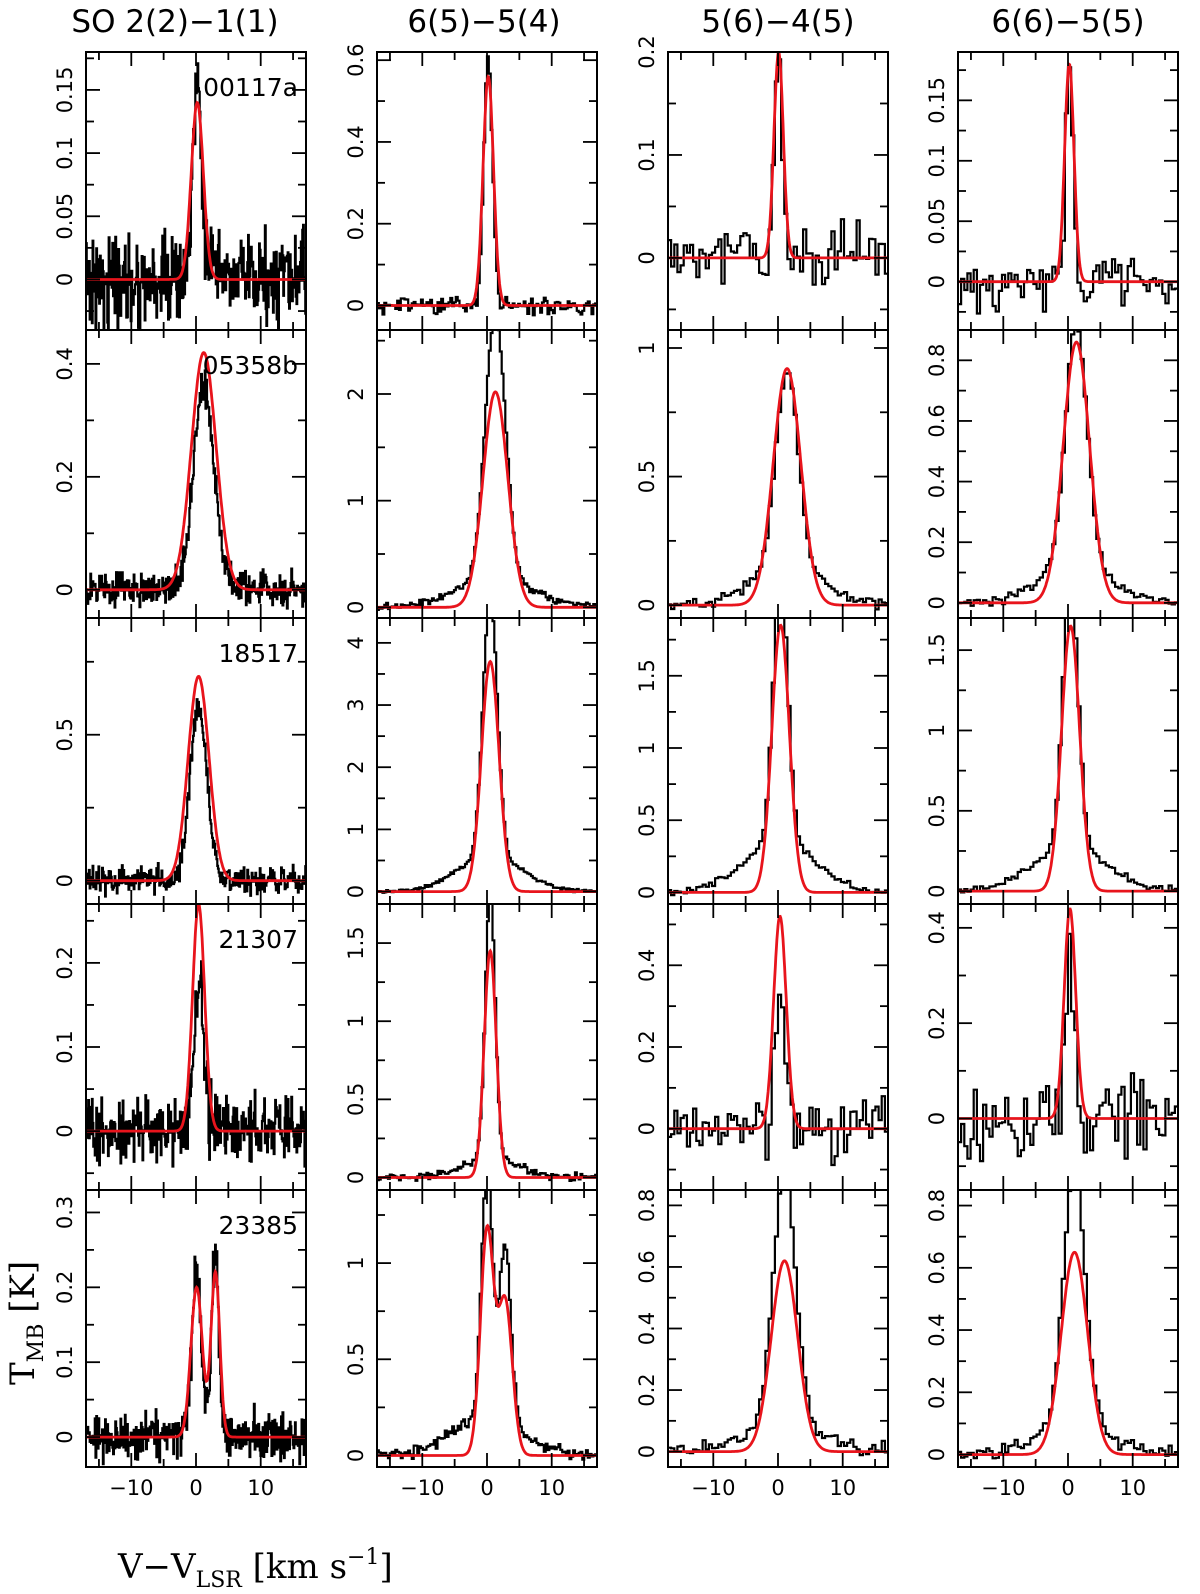 The height and width of the screenshot is (1594, 1200). Describe the element at coordinates (258, 653) in the screenshot. I see `source-label: 18517` at that location.